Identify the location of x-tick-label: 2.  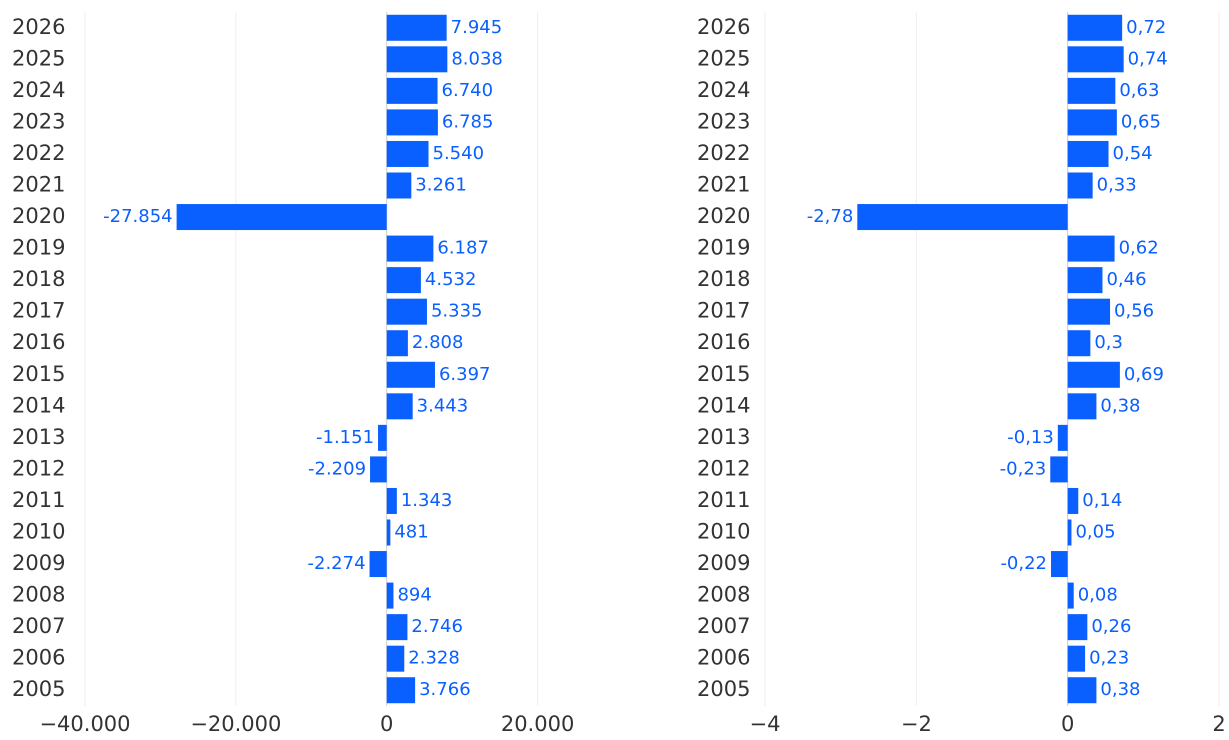
(1218, 724).